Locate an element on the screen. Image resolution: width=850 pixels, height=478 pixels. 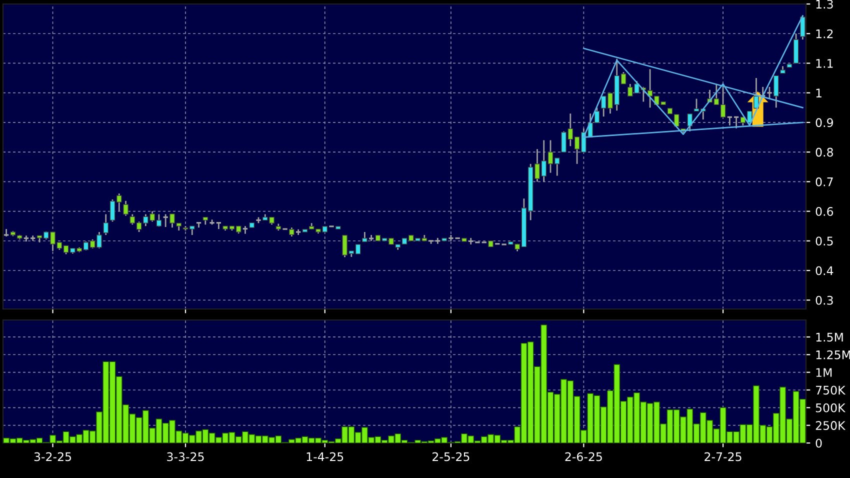
x-tick-label: 3-2-25 is located at coordinates (53, 457).